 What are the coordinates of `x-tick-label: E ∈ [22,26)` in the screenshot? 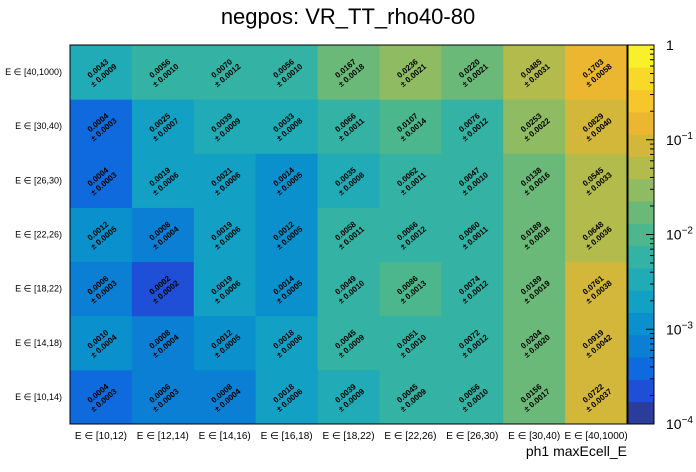 It's located at (410, 436).